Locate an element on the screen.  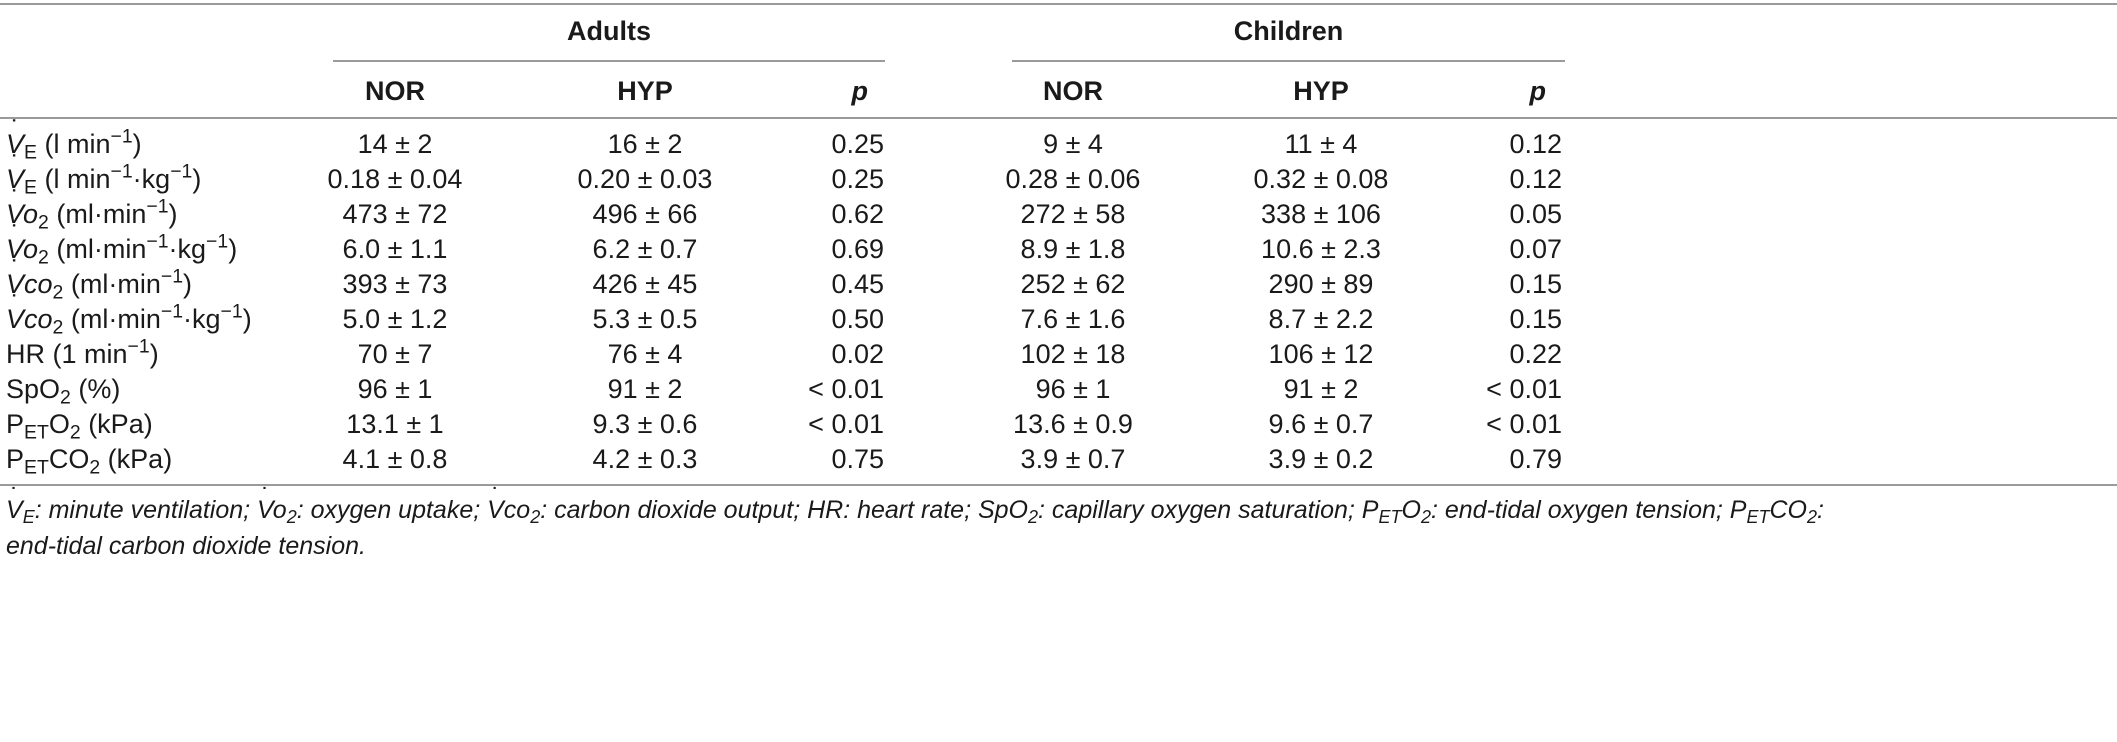
row-label-petco2: PETCO2 (kPa) is located at coordinates (89, 461).